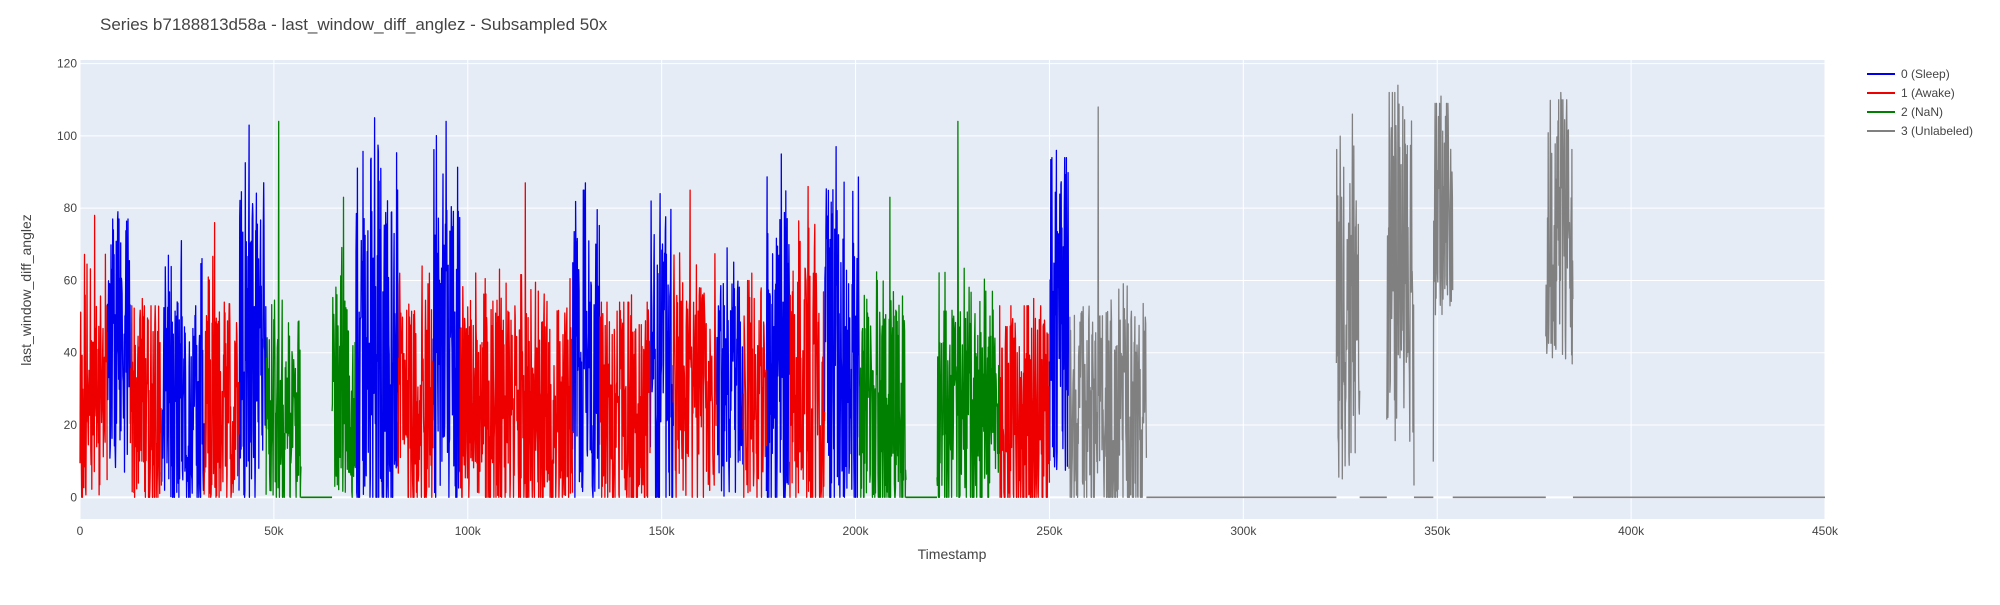 This screenshot has width=2000, height=605. I want to click on x-axis-label: Timestamp, so click(952, 554).